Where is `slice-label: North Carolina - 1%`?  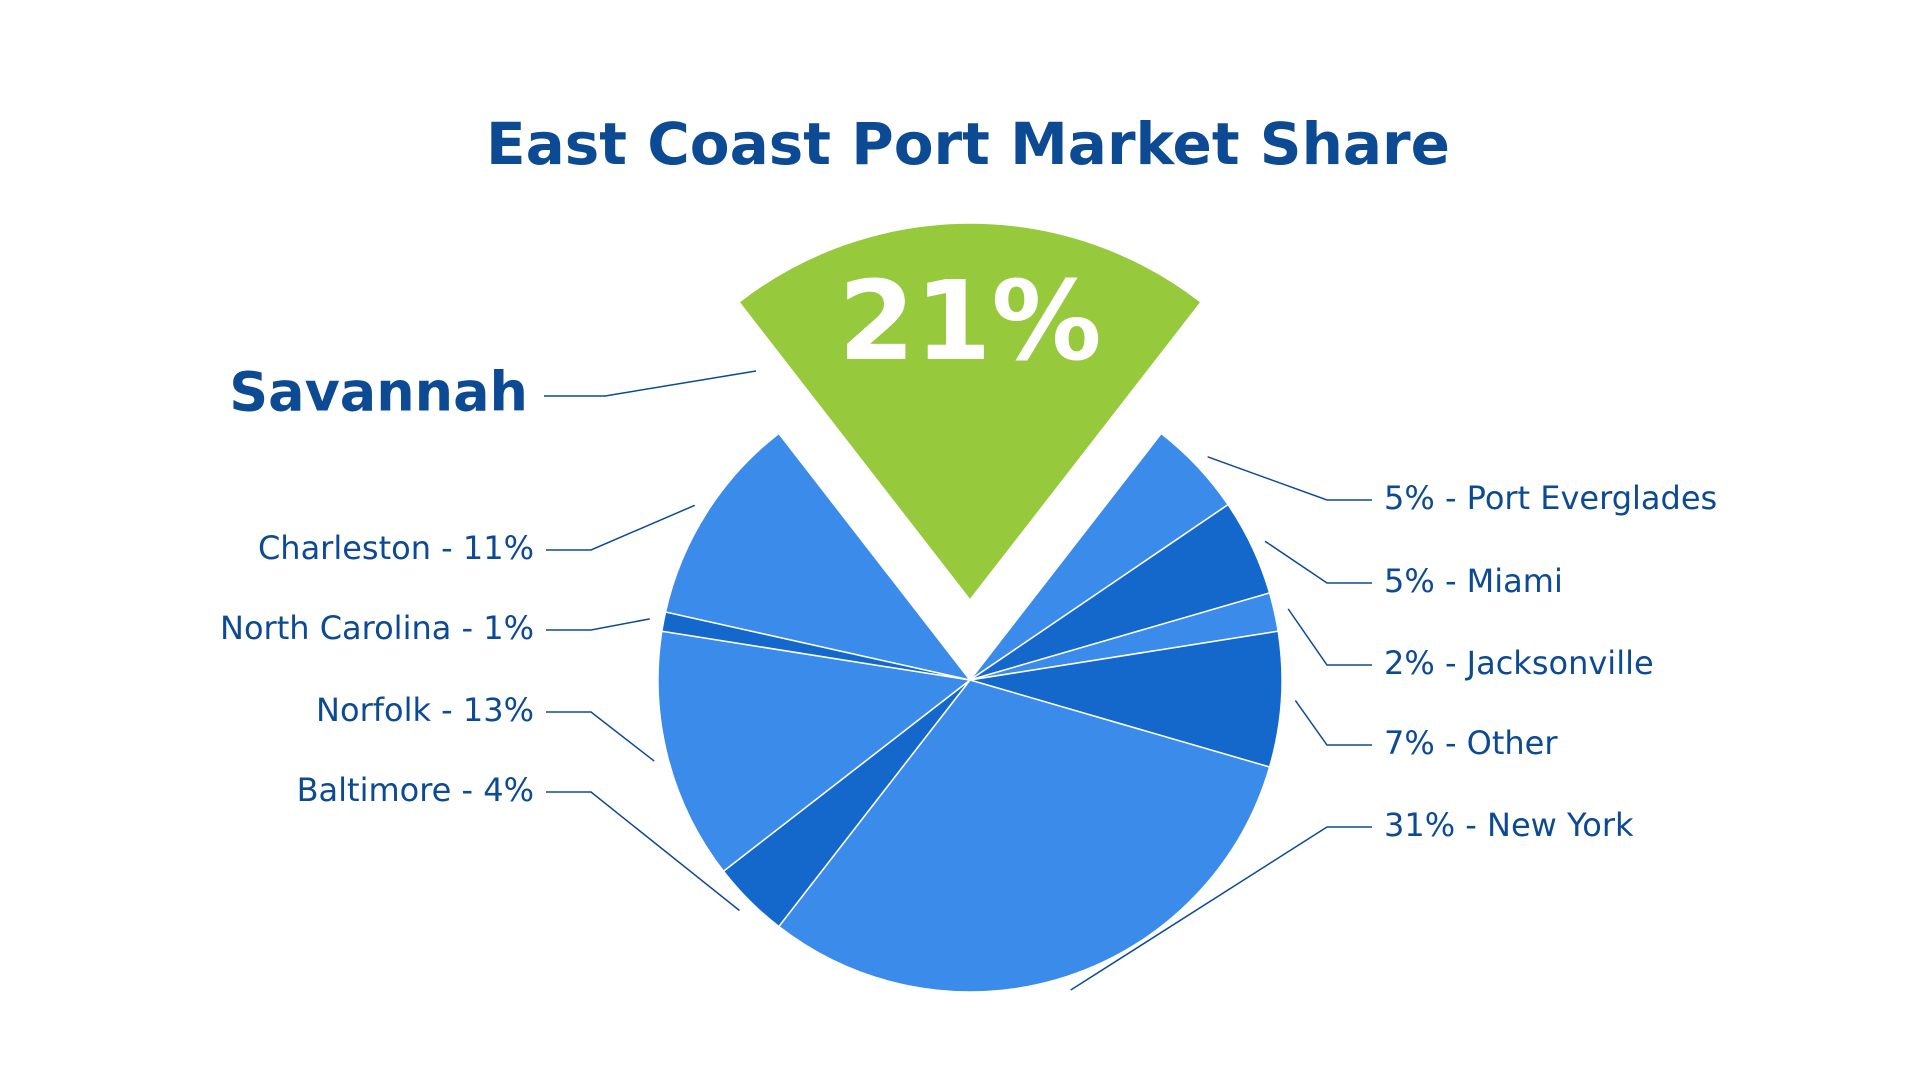 slice-label: North Carolina - 1% is located at coordinates (377, 628).